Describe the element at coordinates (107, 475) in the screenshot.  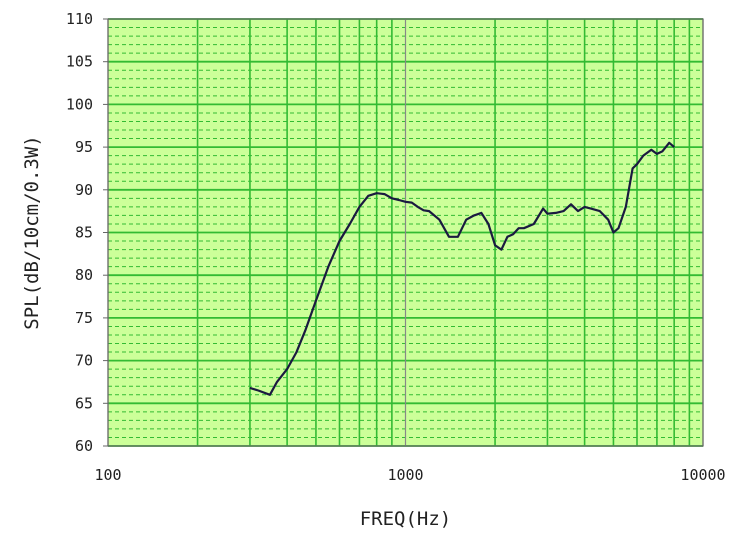
I see `x-tick-label: 100` at that location.